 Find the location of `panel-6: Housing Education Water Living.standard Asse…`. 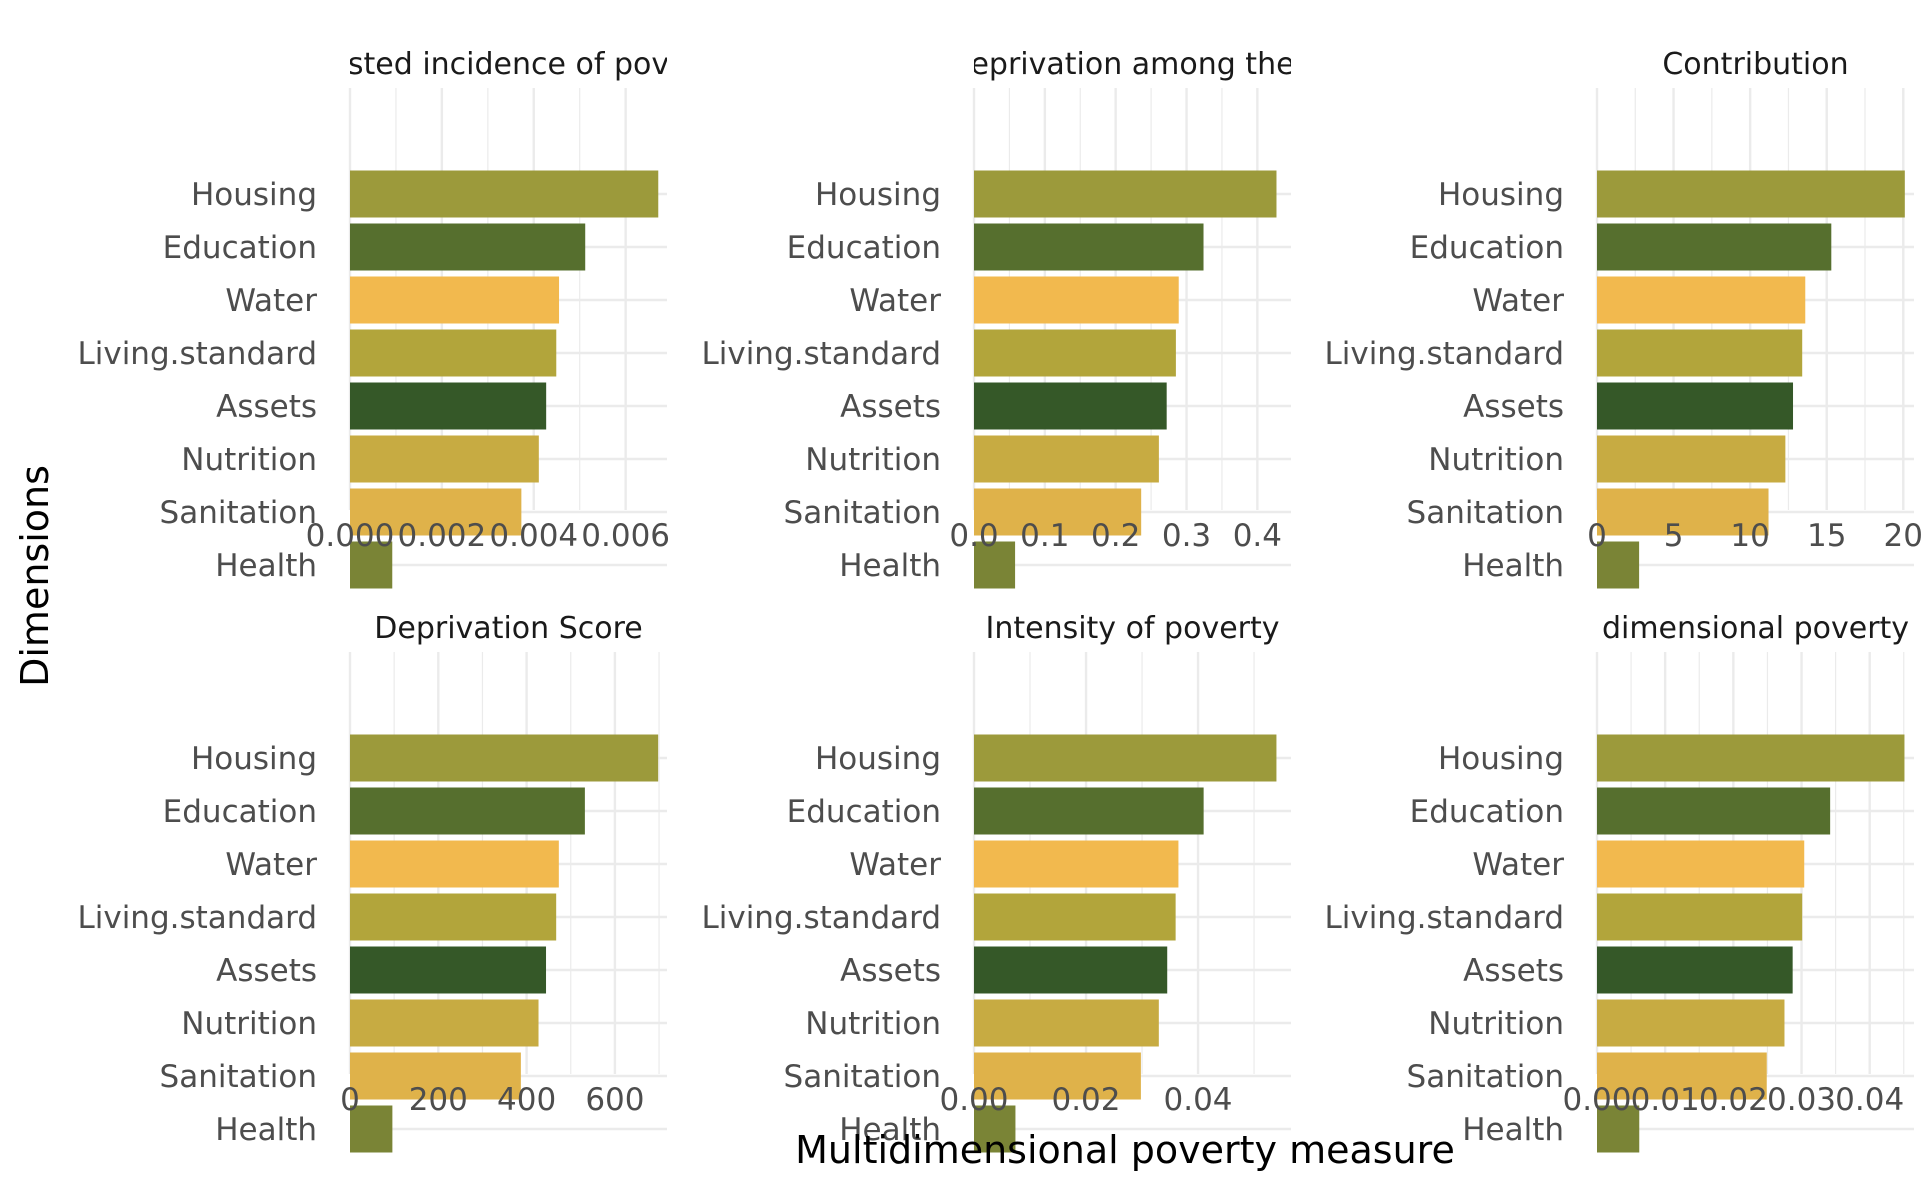

panel-6: Housing Education Water Living.standard Asse… is located at coordinates (1619, 882).